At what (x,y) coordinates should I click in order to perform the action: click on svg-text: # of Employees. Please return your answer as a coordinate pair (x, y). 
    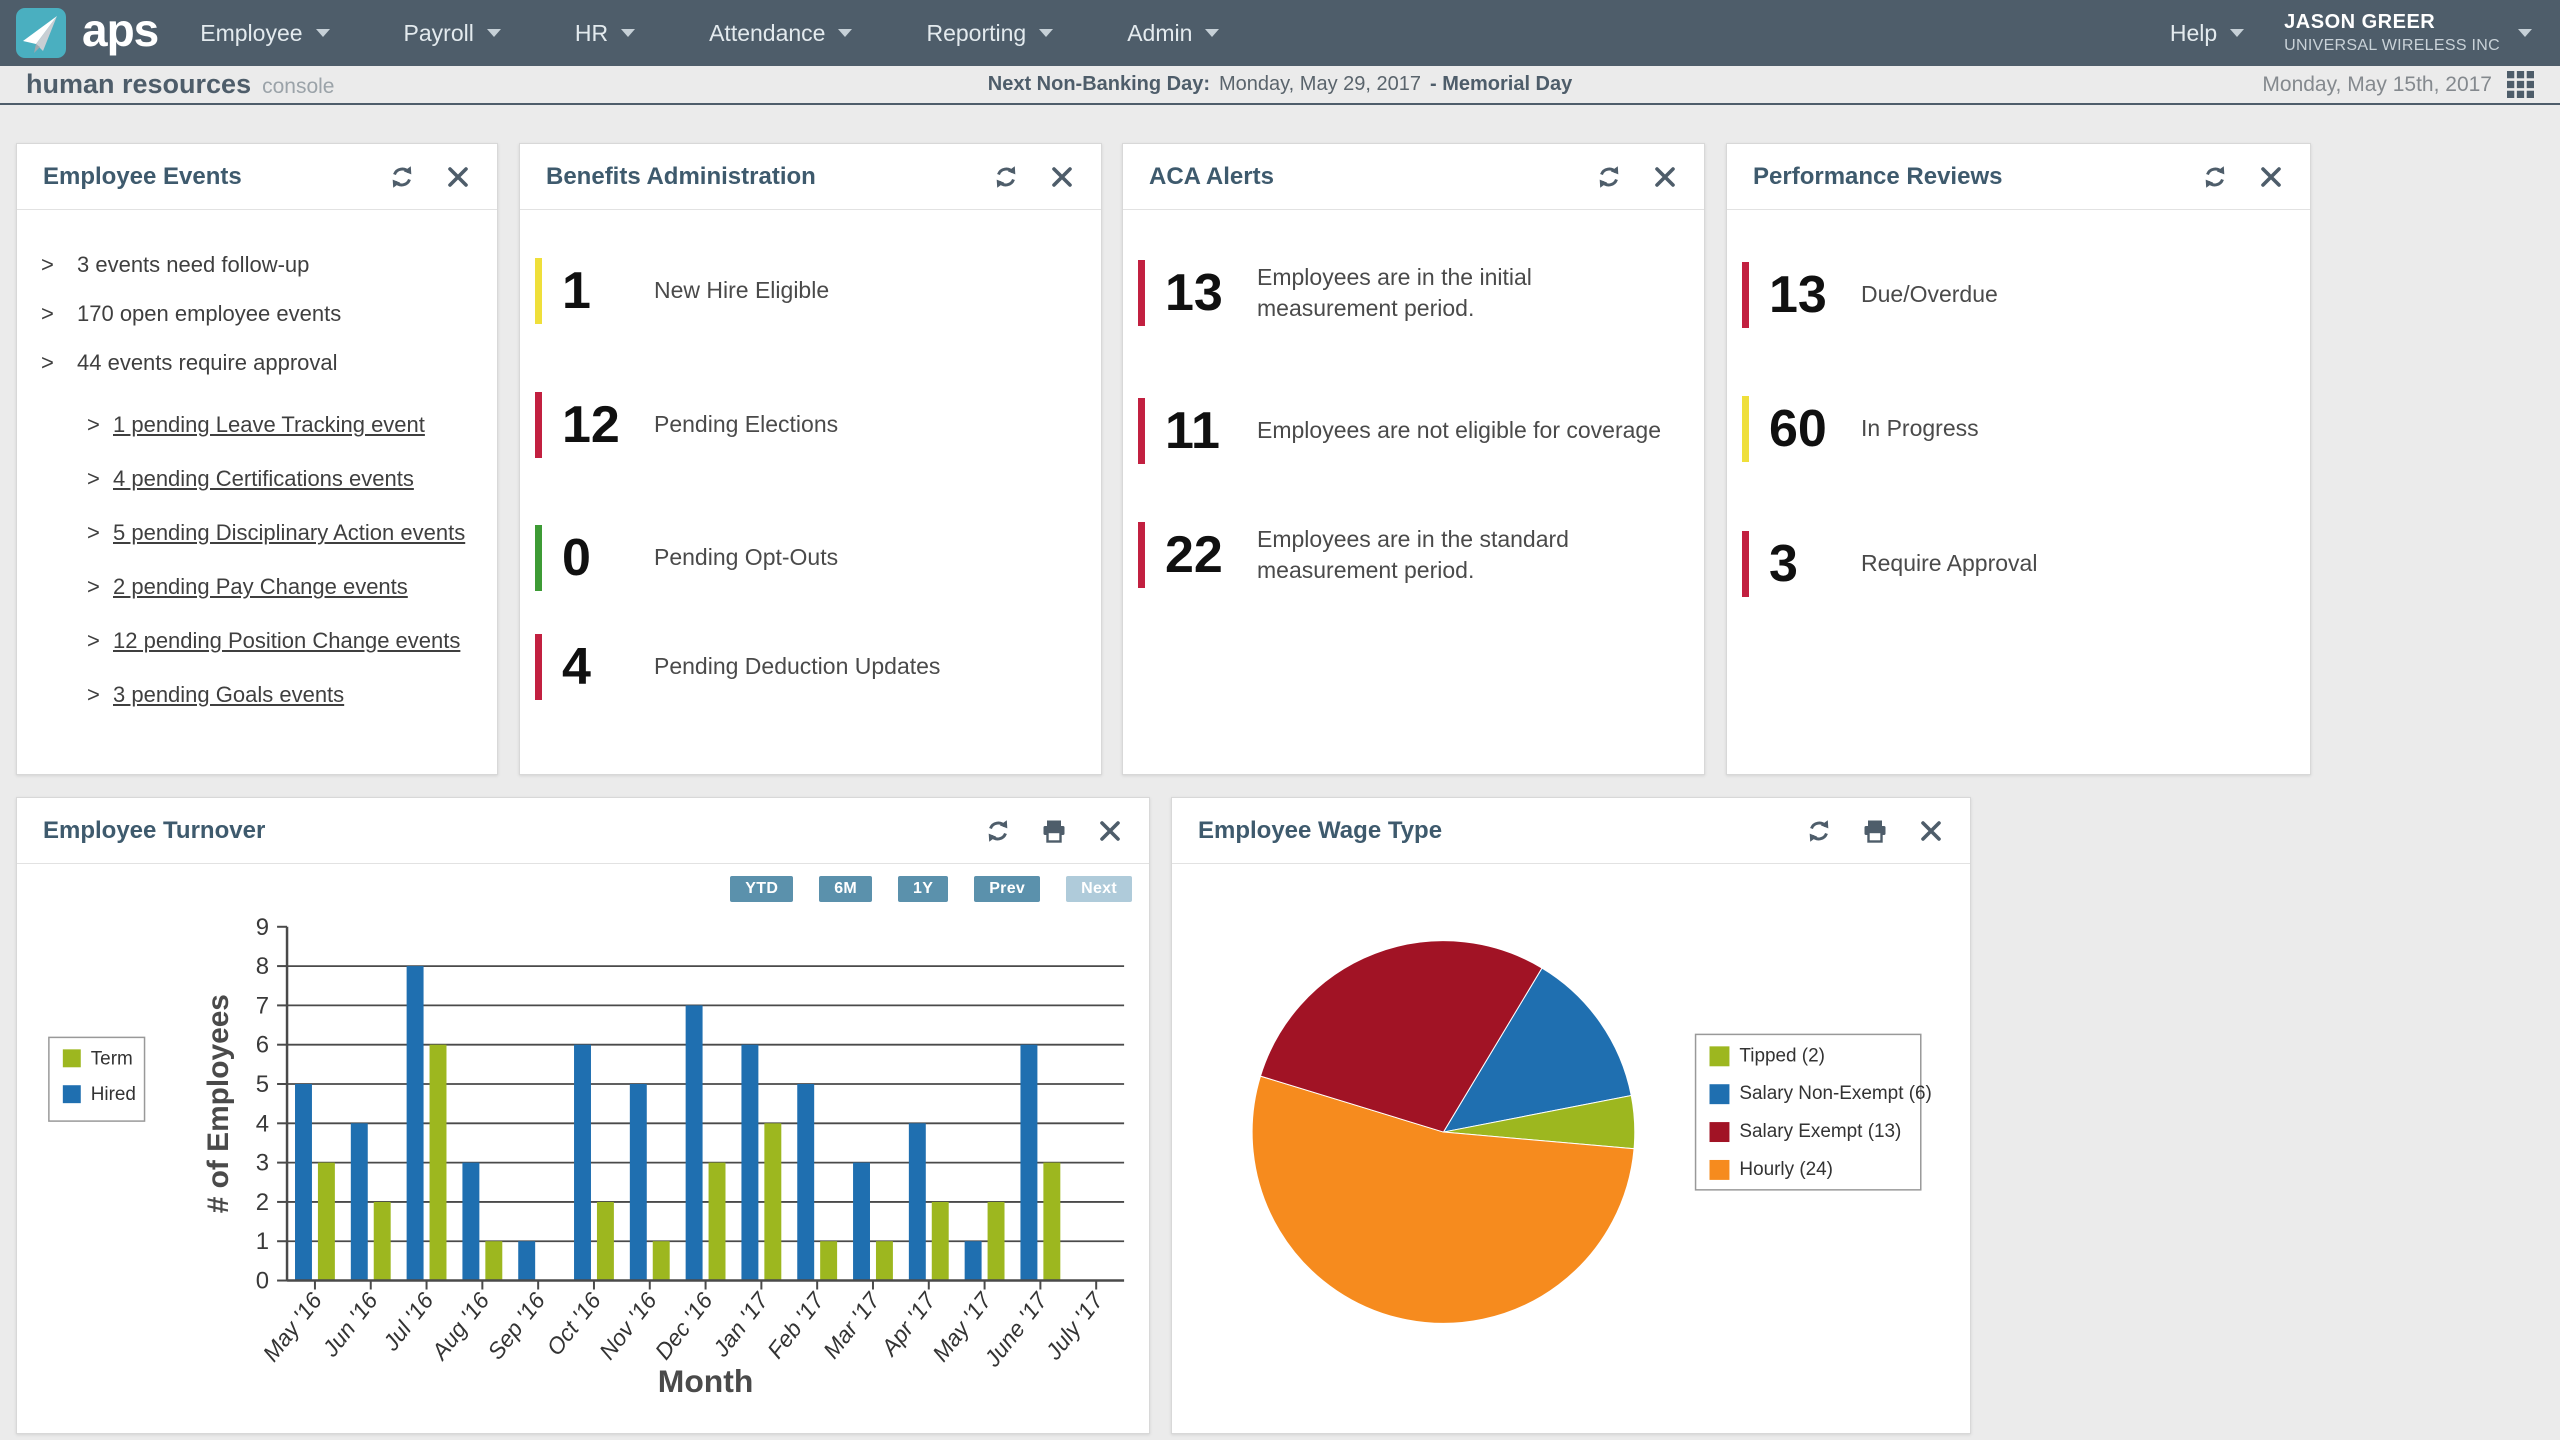
    Looking at the image, I should click on (218, 1103).